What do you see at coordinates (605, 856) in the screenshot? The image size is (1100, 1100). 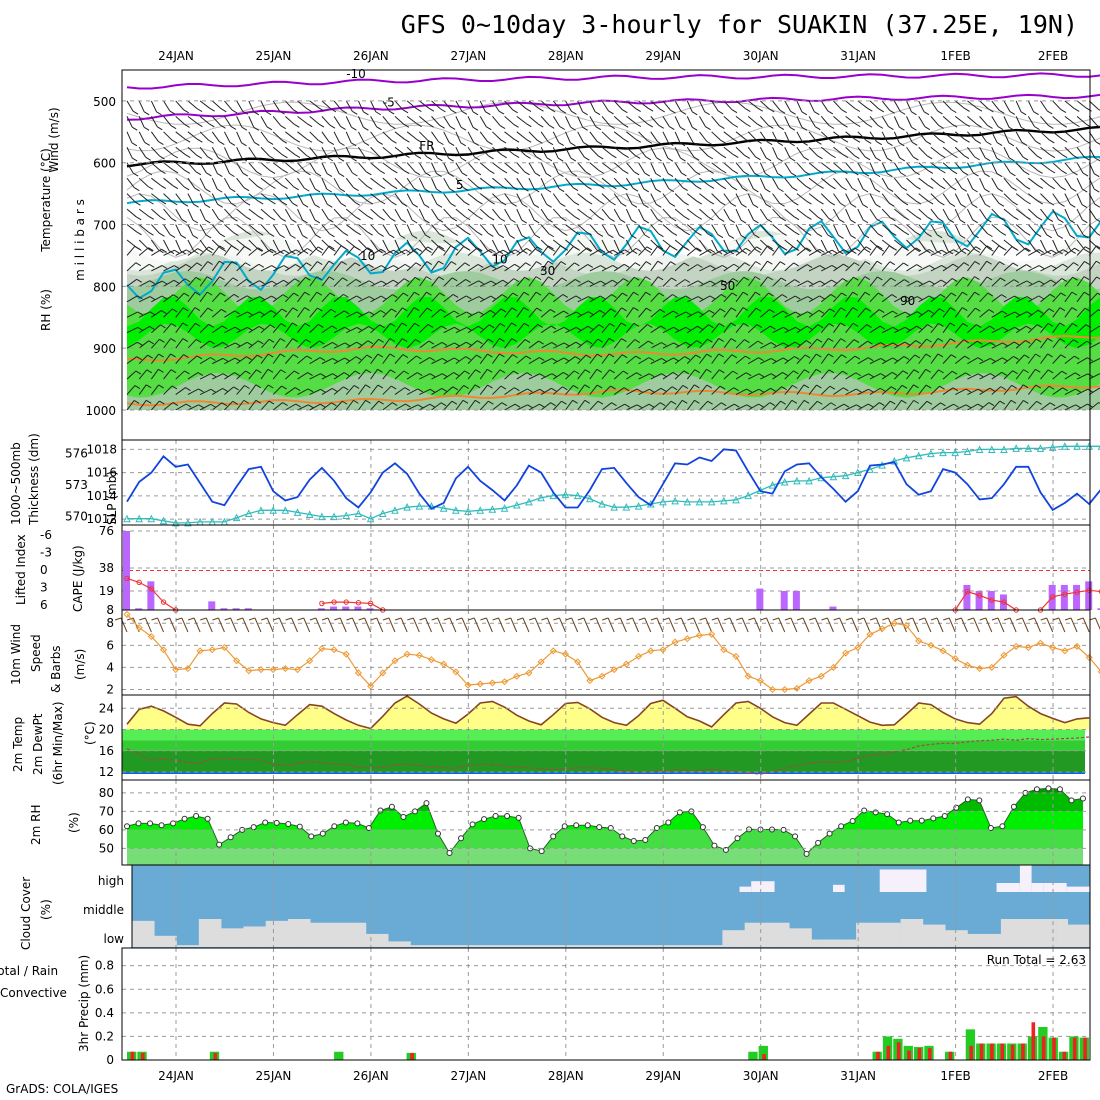 I see `rh-band` at bounding box center [605, 856].